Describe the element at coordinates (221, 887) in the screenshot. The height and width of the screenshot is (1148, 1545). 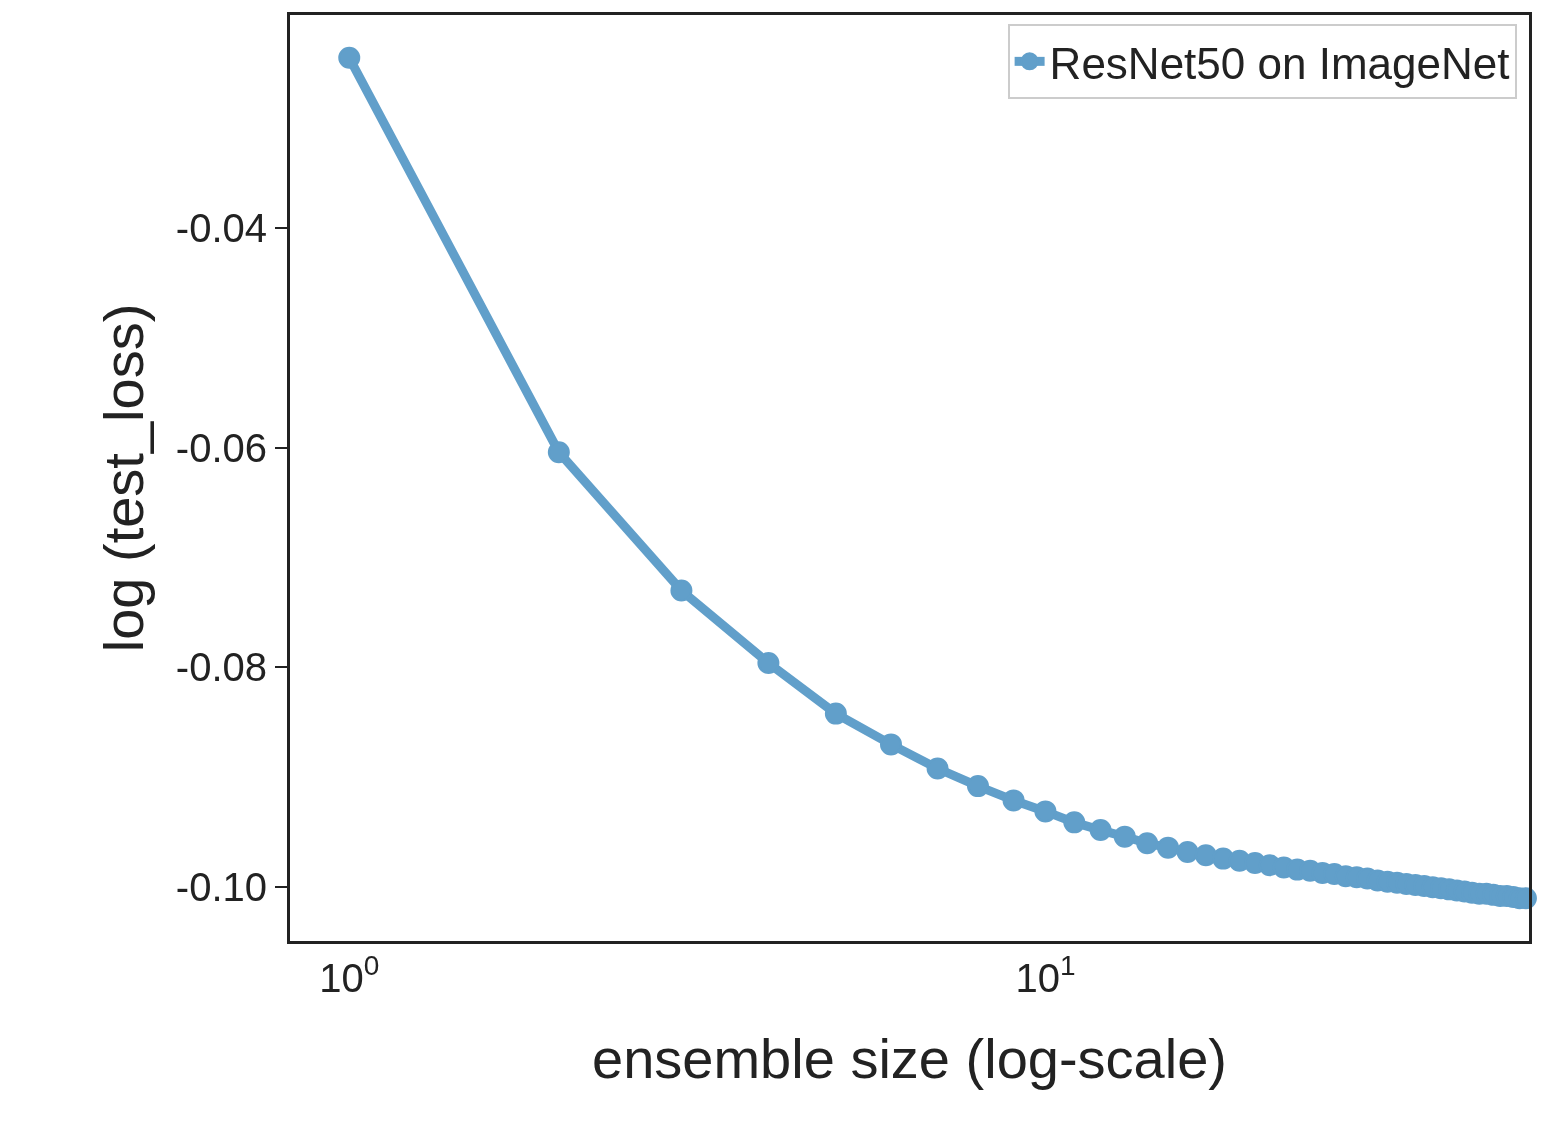
I see `y-tick-label: -0.10` at that location.